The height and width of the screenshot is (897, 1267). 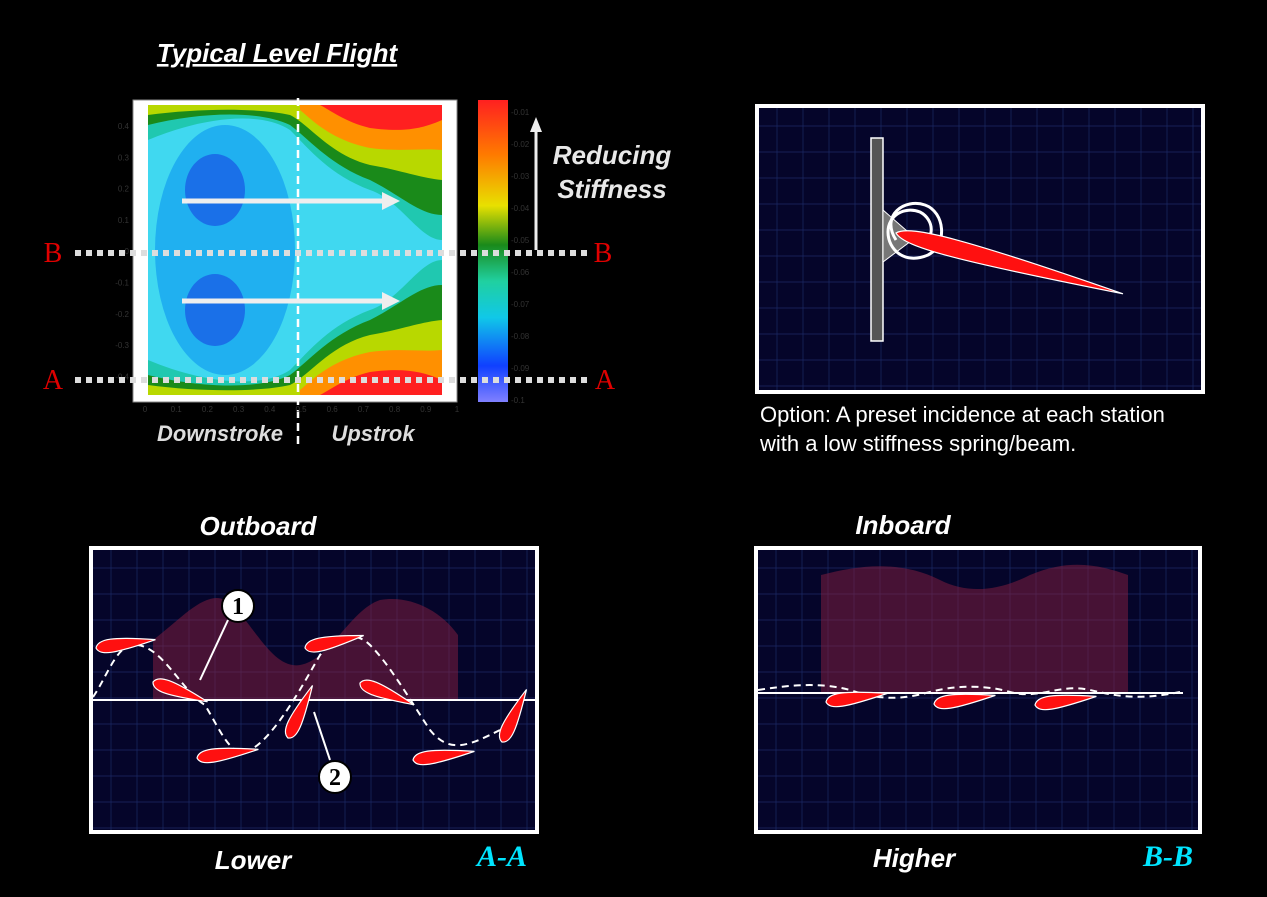 I want to click on inboard-panel, so click(x=978, y=690).